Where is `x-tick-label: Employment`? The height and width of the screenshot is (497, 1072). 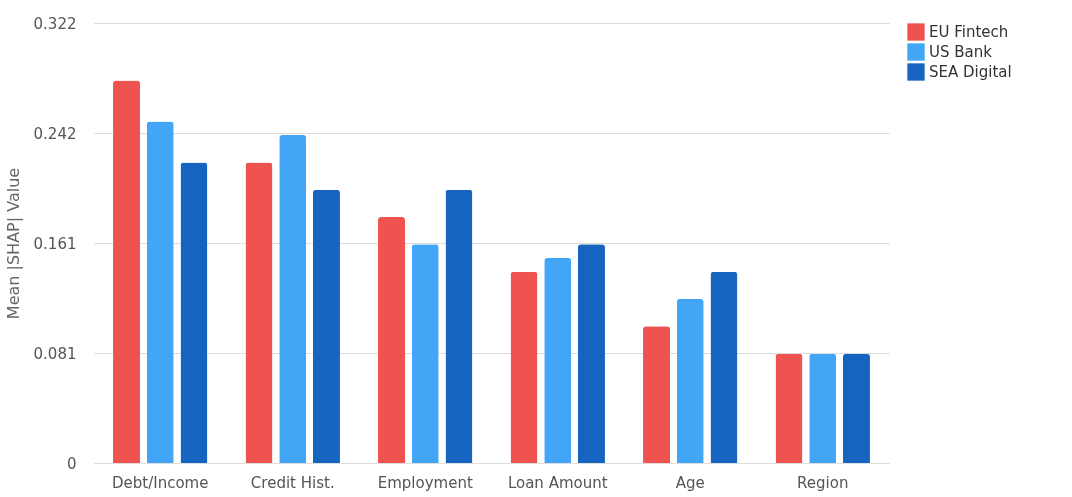
x-tick-label: Employment is located at coordinates (425, 482).